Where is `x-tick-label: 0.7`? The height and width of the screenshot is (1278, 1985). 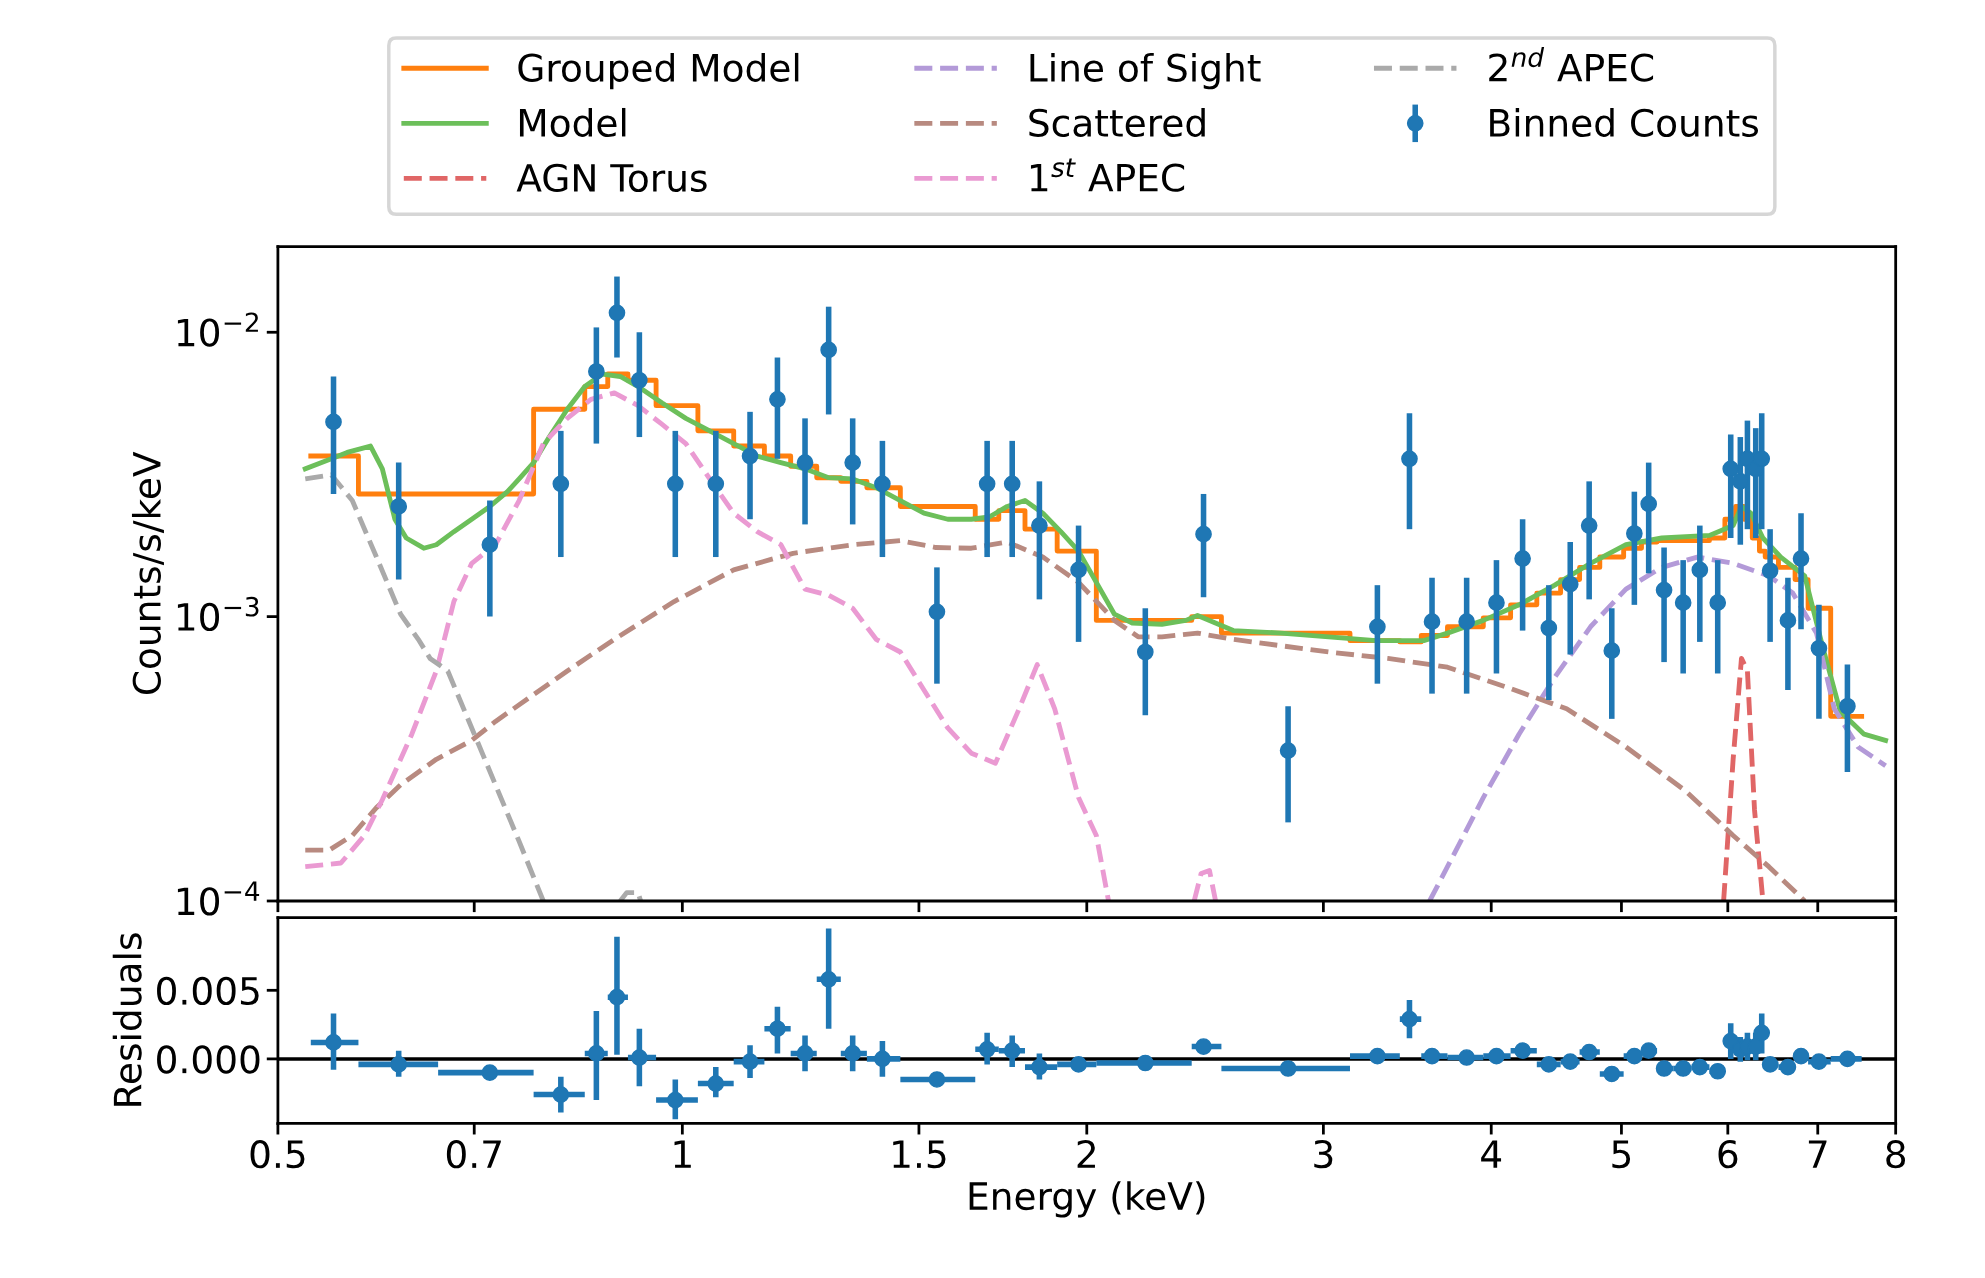
x-tick-label: 0.7 is located at coordinates (473, 1154).